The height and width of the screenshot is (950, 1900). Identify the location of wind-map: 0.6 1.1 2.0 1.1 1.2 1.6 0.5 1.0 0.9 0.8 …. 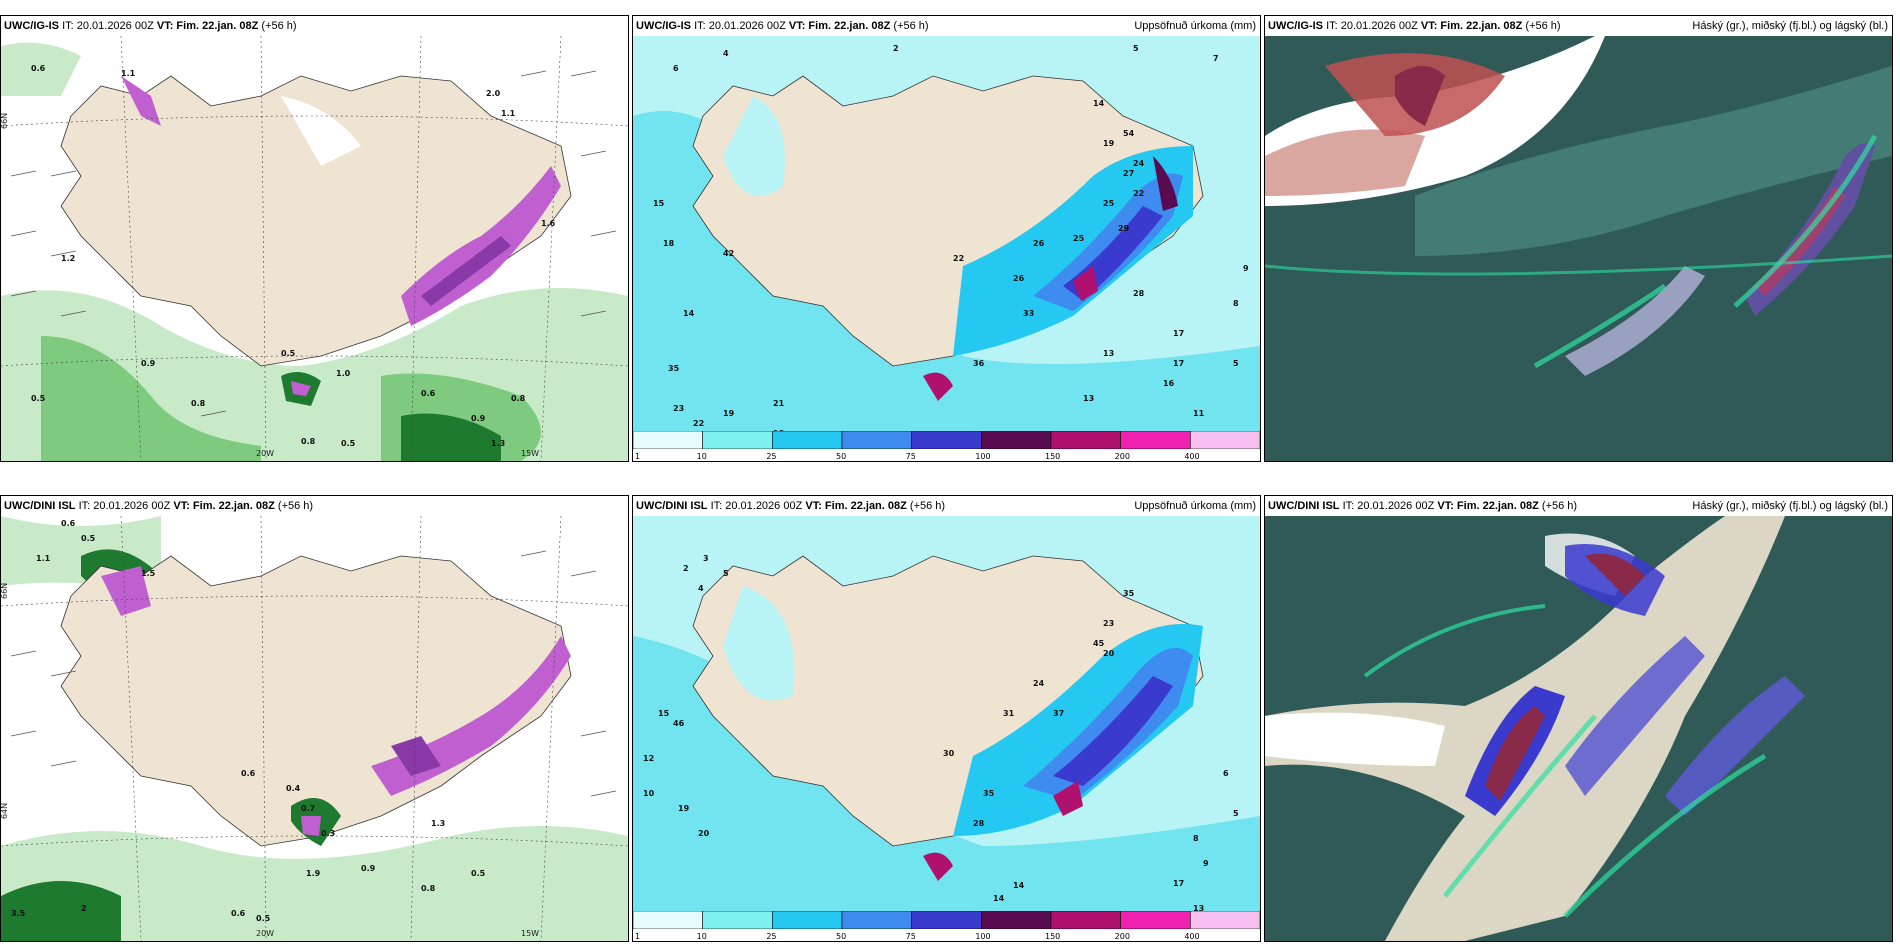
(314, 248).